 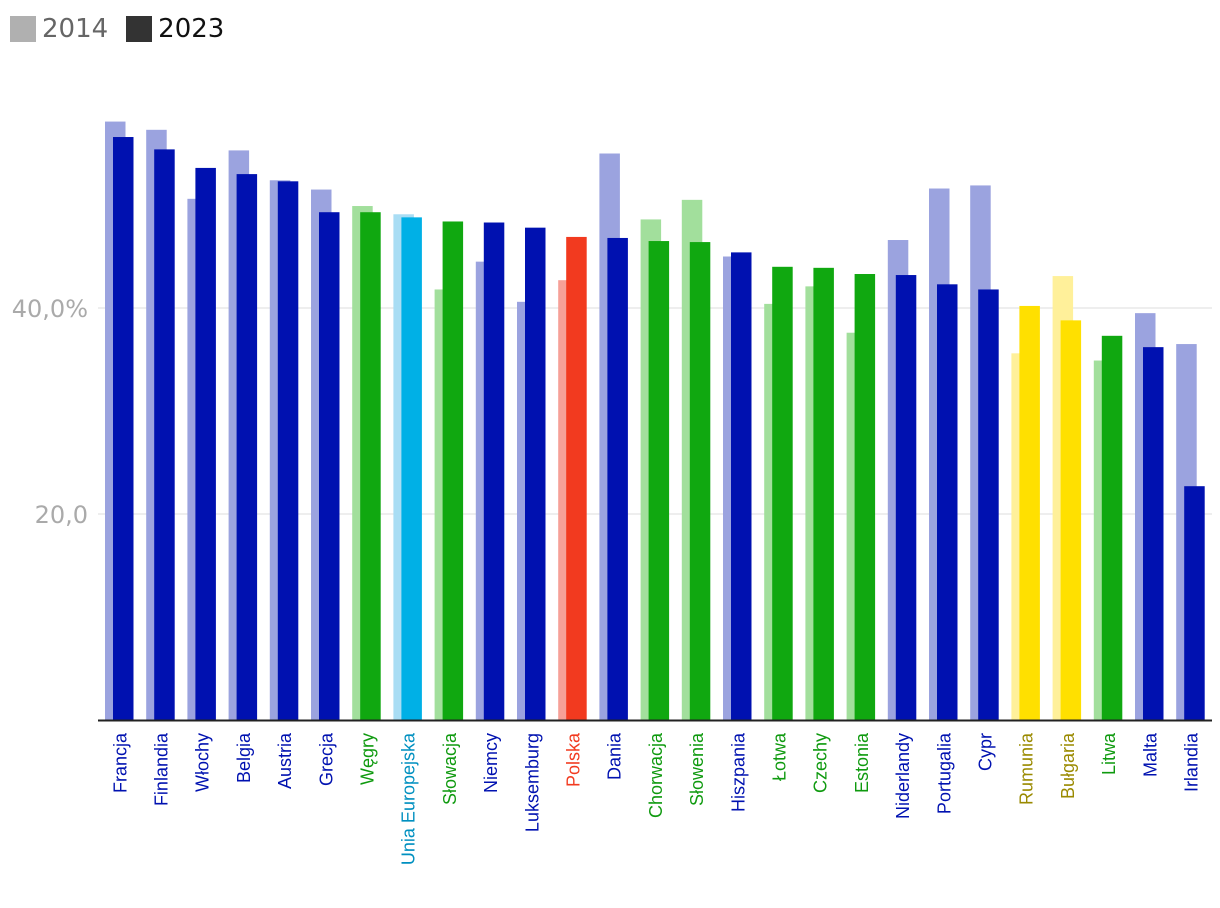 I want to click on bar-4-2023, so click(x=288, y=450).